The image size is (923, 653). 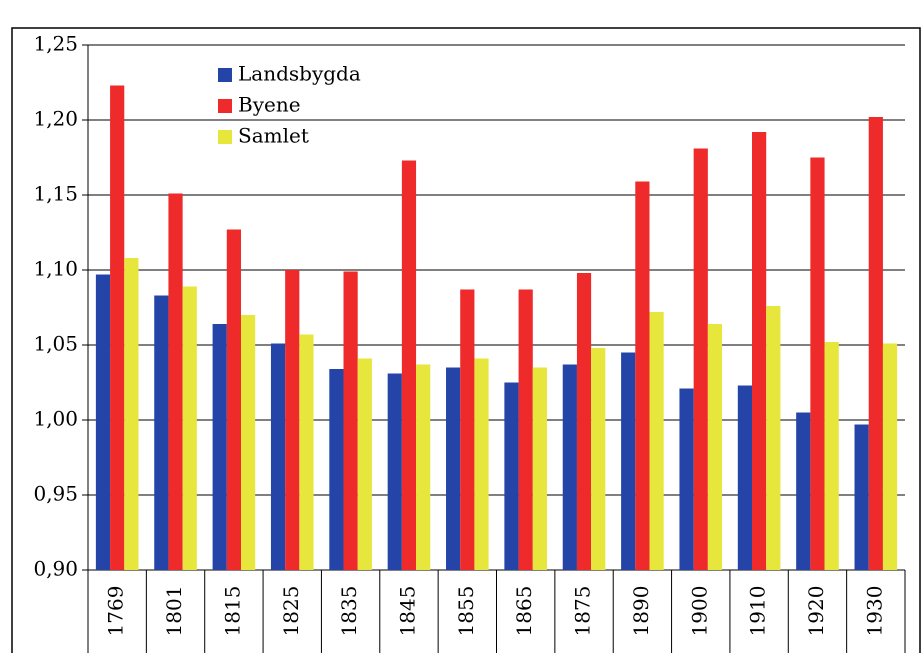 I want to click on y-tick-label: 1,10, so click(x=55, y=269).